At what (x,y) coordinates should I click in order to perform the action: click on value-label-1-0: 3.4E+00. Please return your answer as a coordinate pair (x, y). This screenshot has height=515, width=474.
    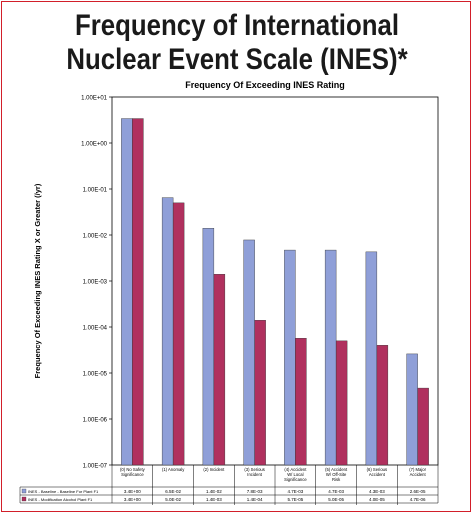
    Looking at the image, I should click on (132, 499).